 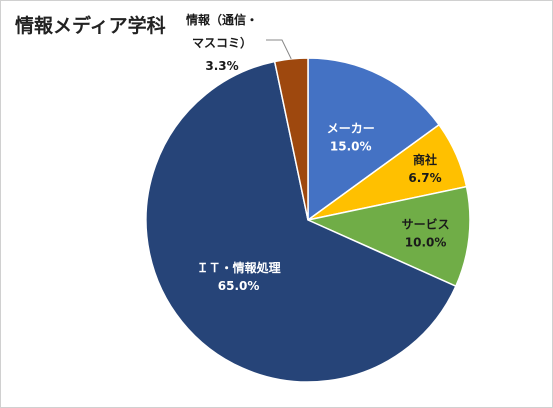 I want to click on slice-value-label: 65.0%, so click(x=239, y=286).